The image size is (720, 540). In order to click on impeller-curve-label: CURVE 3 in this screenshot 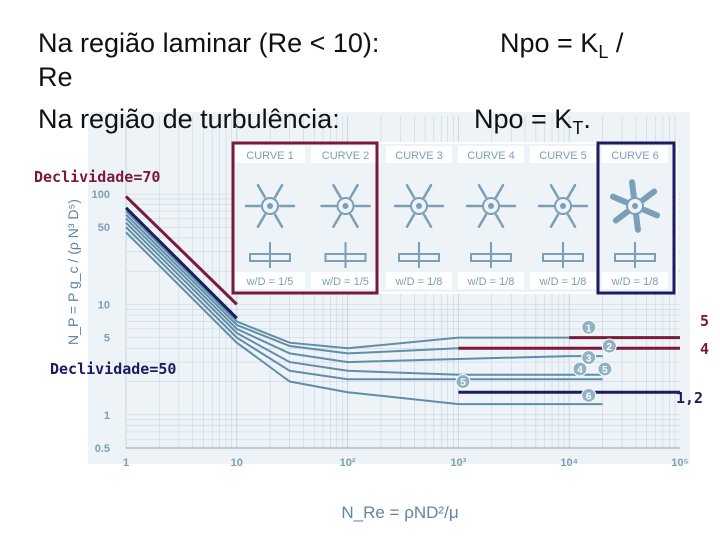, I will do `click(418, 156)`.